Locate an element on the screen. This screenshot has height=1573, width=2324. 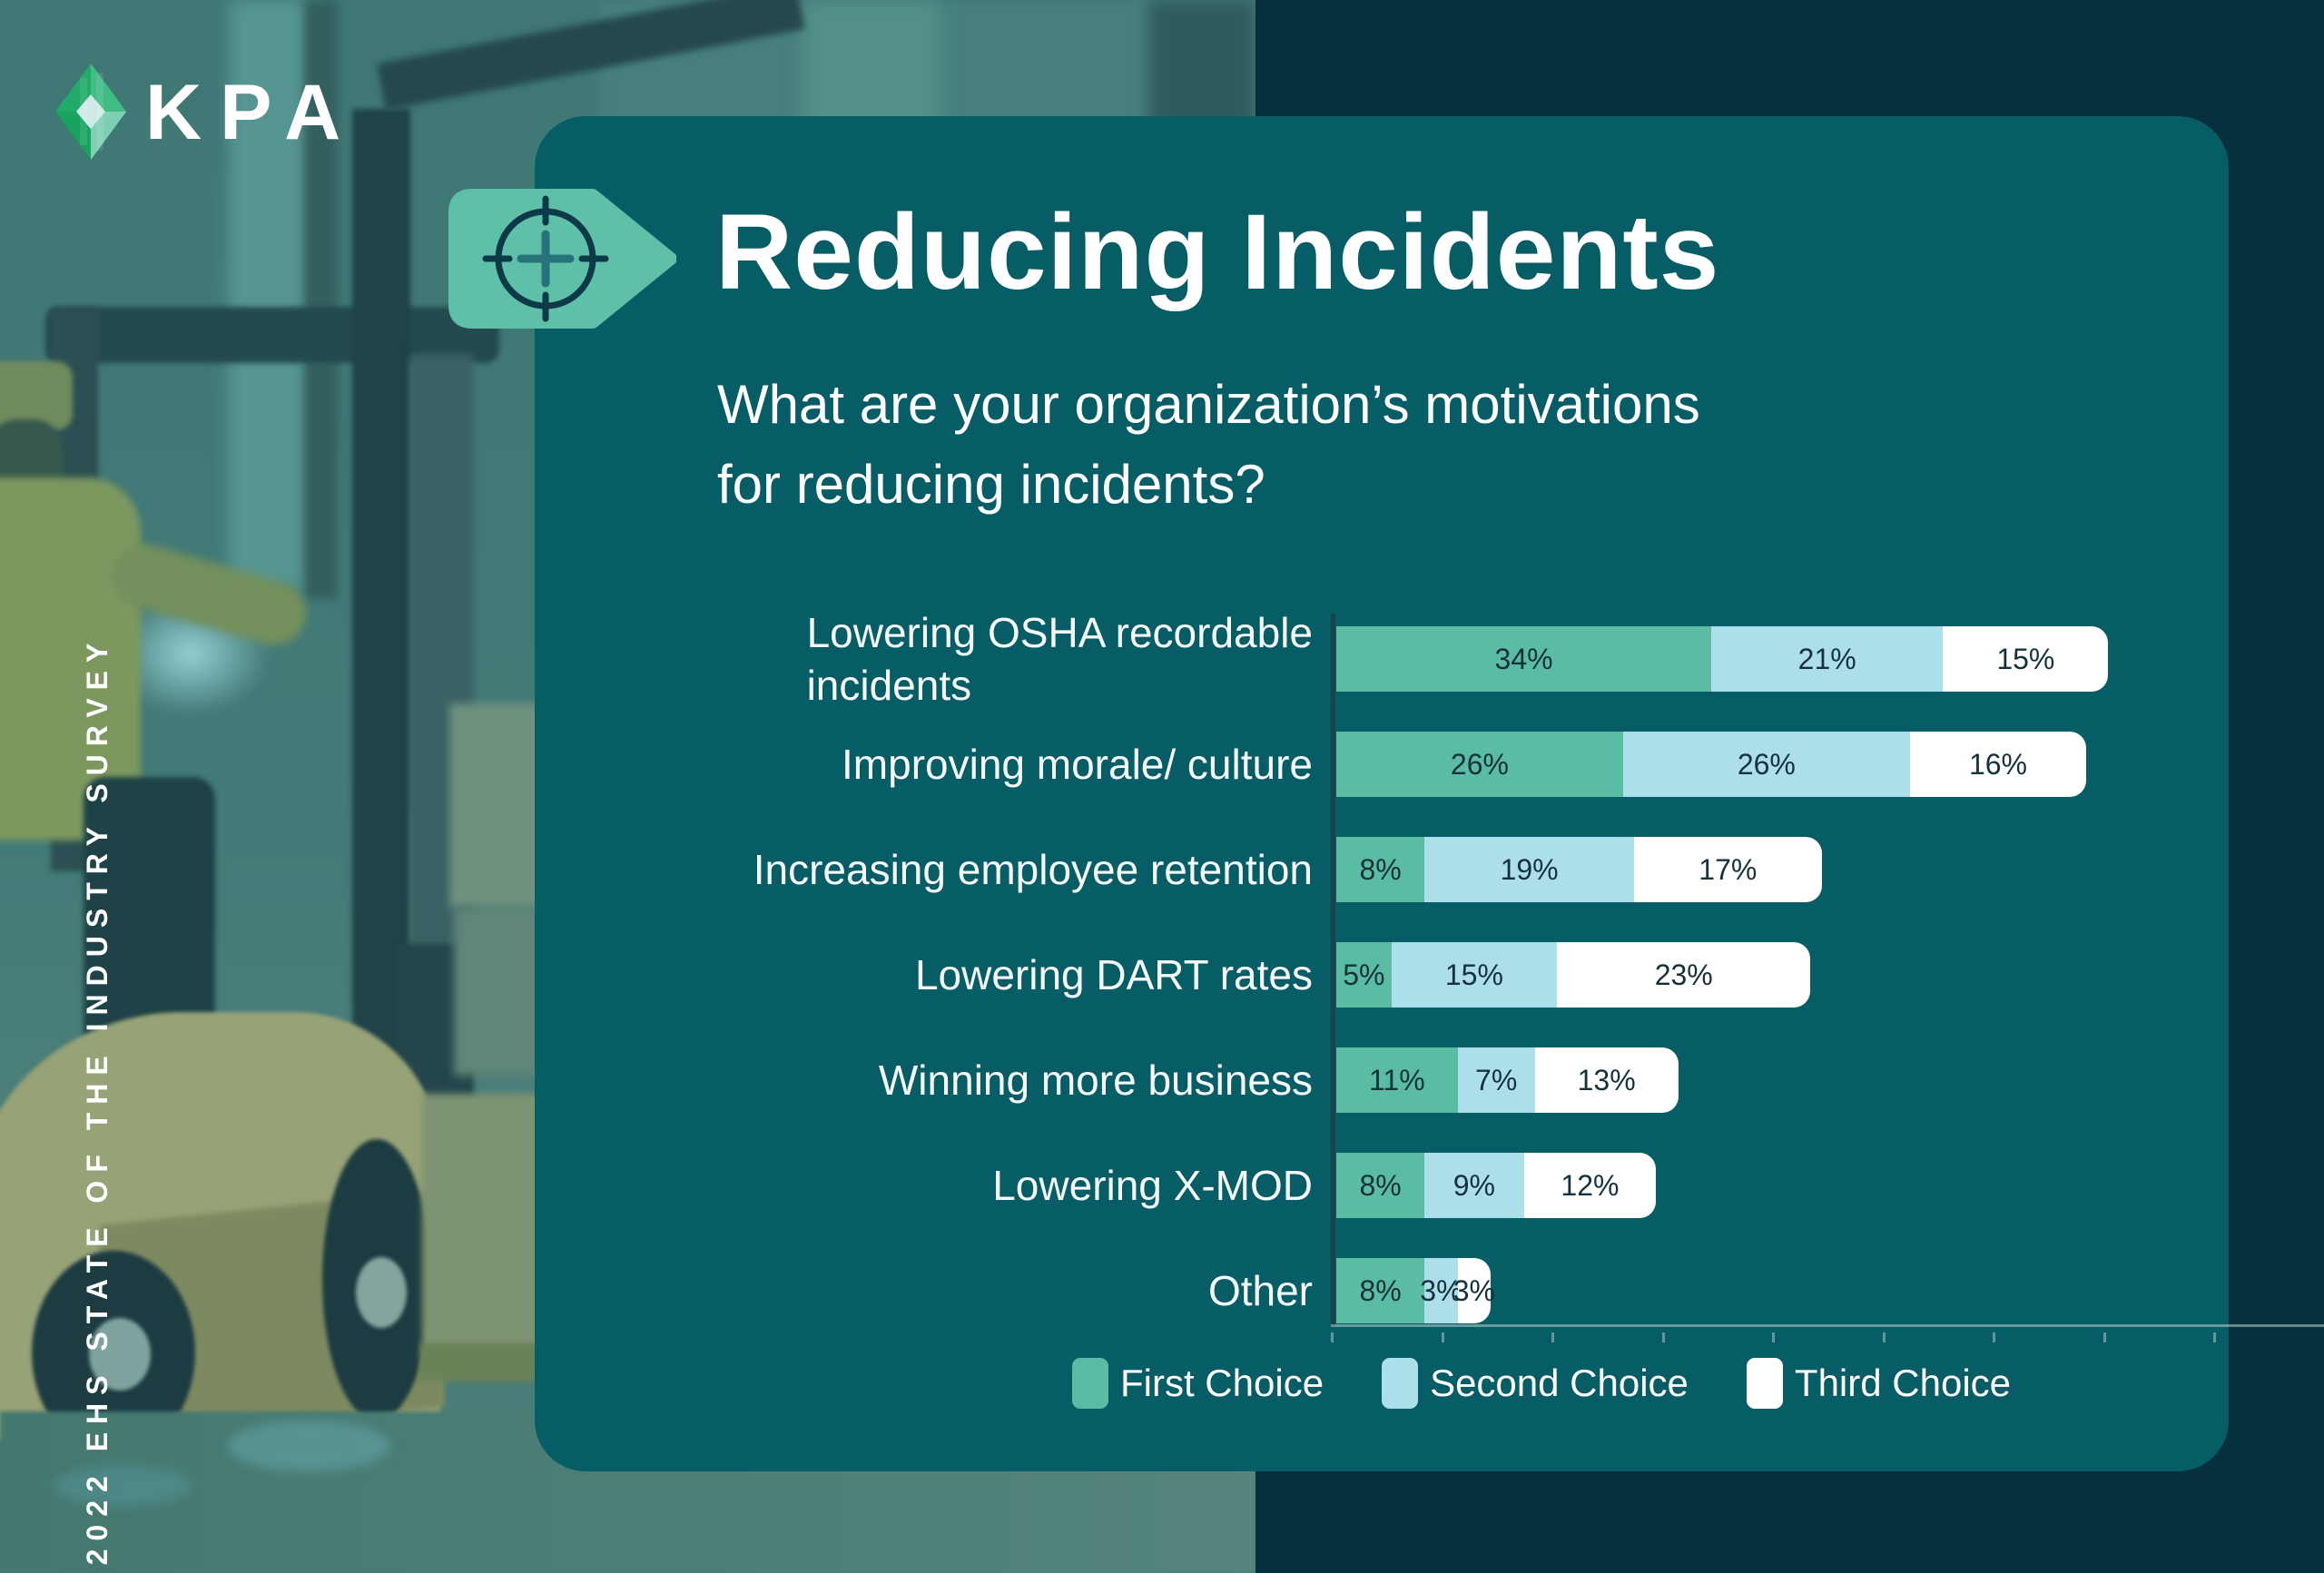
bar-segment-third-choice: 12% is located at coordinates (1590, 1185).